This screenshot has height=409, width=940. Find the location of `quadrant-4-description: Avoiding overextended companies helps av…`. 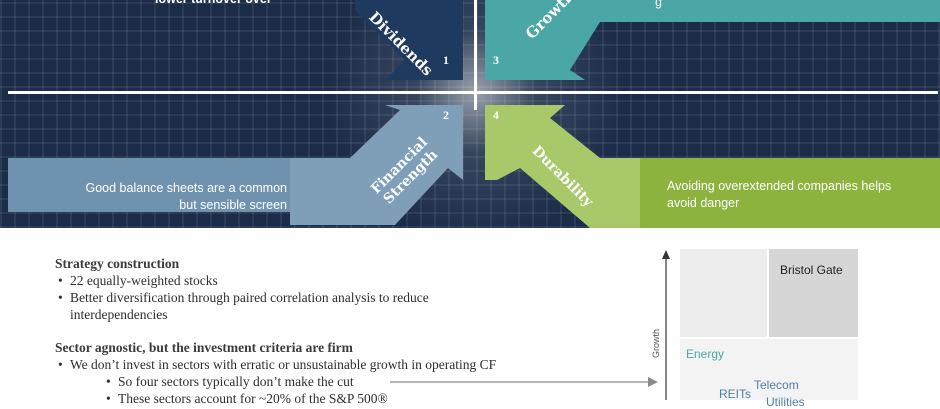

quadrant-4-description: Avoiding overextended companies helps av… is located at coordinates (797, 195).